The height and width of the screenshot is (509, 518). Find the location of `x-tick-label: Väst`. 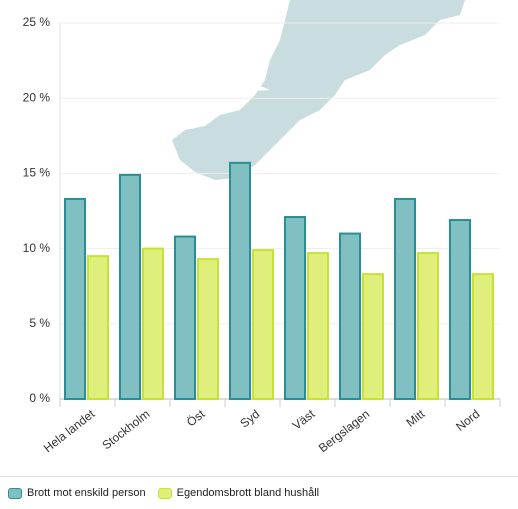

x-tick-label: Väst is located at coordinates (304, 419).